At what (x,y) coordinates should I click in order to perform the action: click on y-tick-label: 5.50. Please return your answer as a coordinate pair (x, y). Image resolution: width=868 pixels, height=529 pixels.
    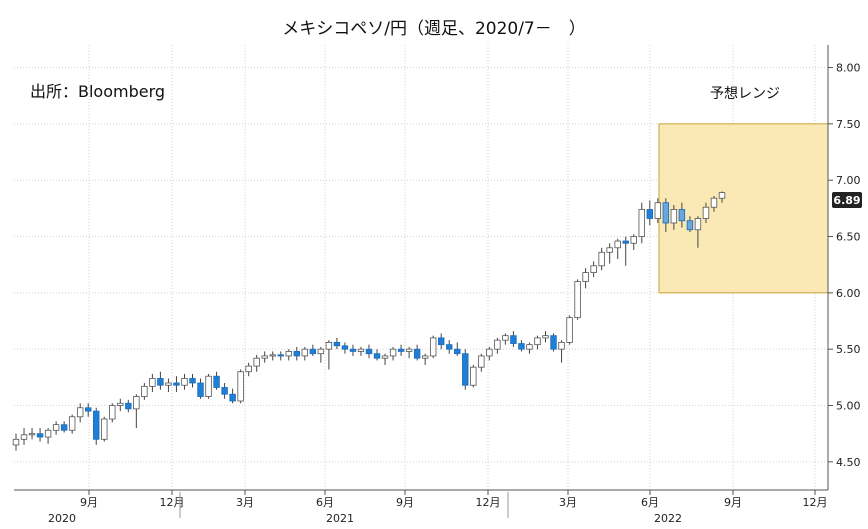
    Looking at the image, I should click on (848, 349).